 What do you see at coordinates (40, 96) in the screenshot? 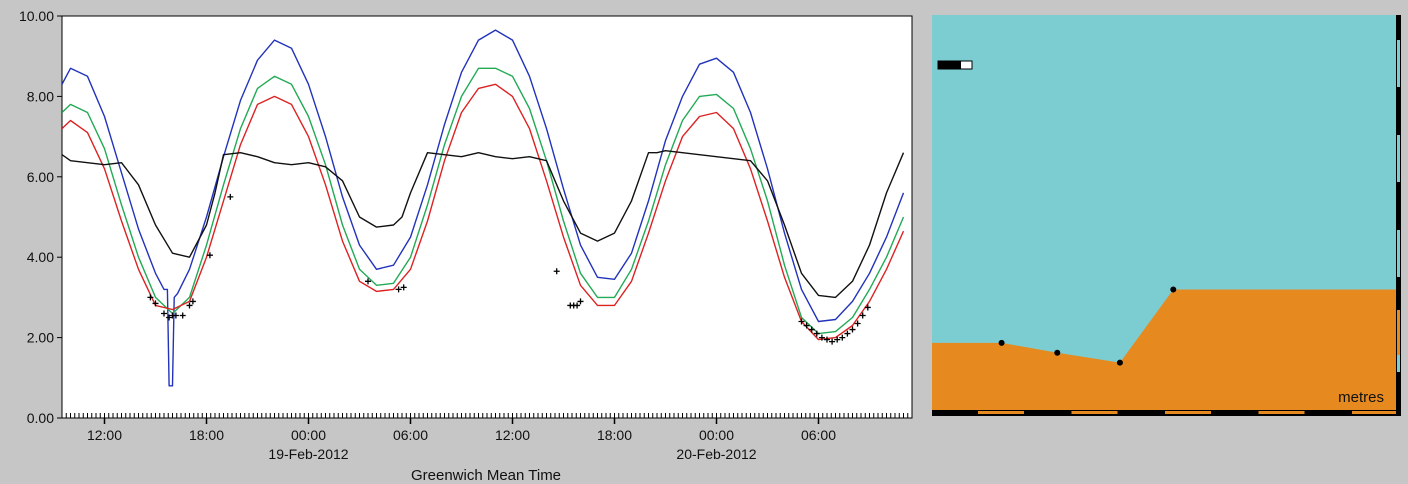
I see `y-tick-label: 8.00` at bounding box center [40, 96].